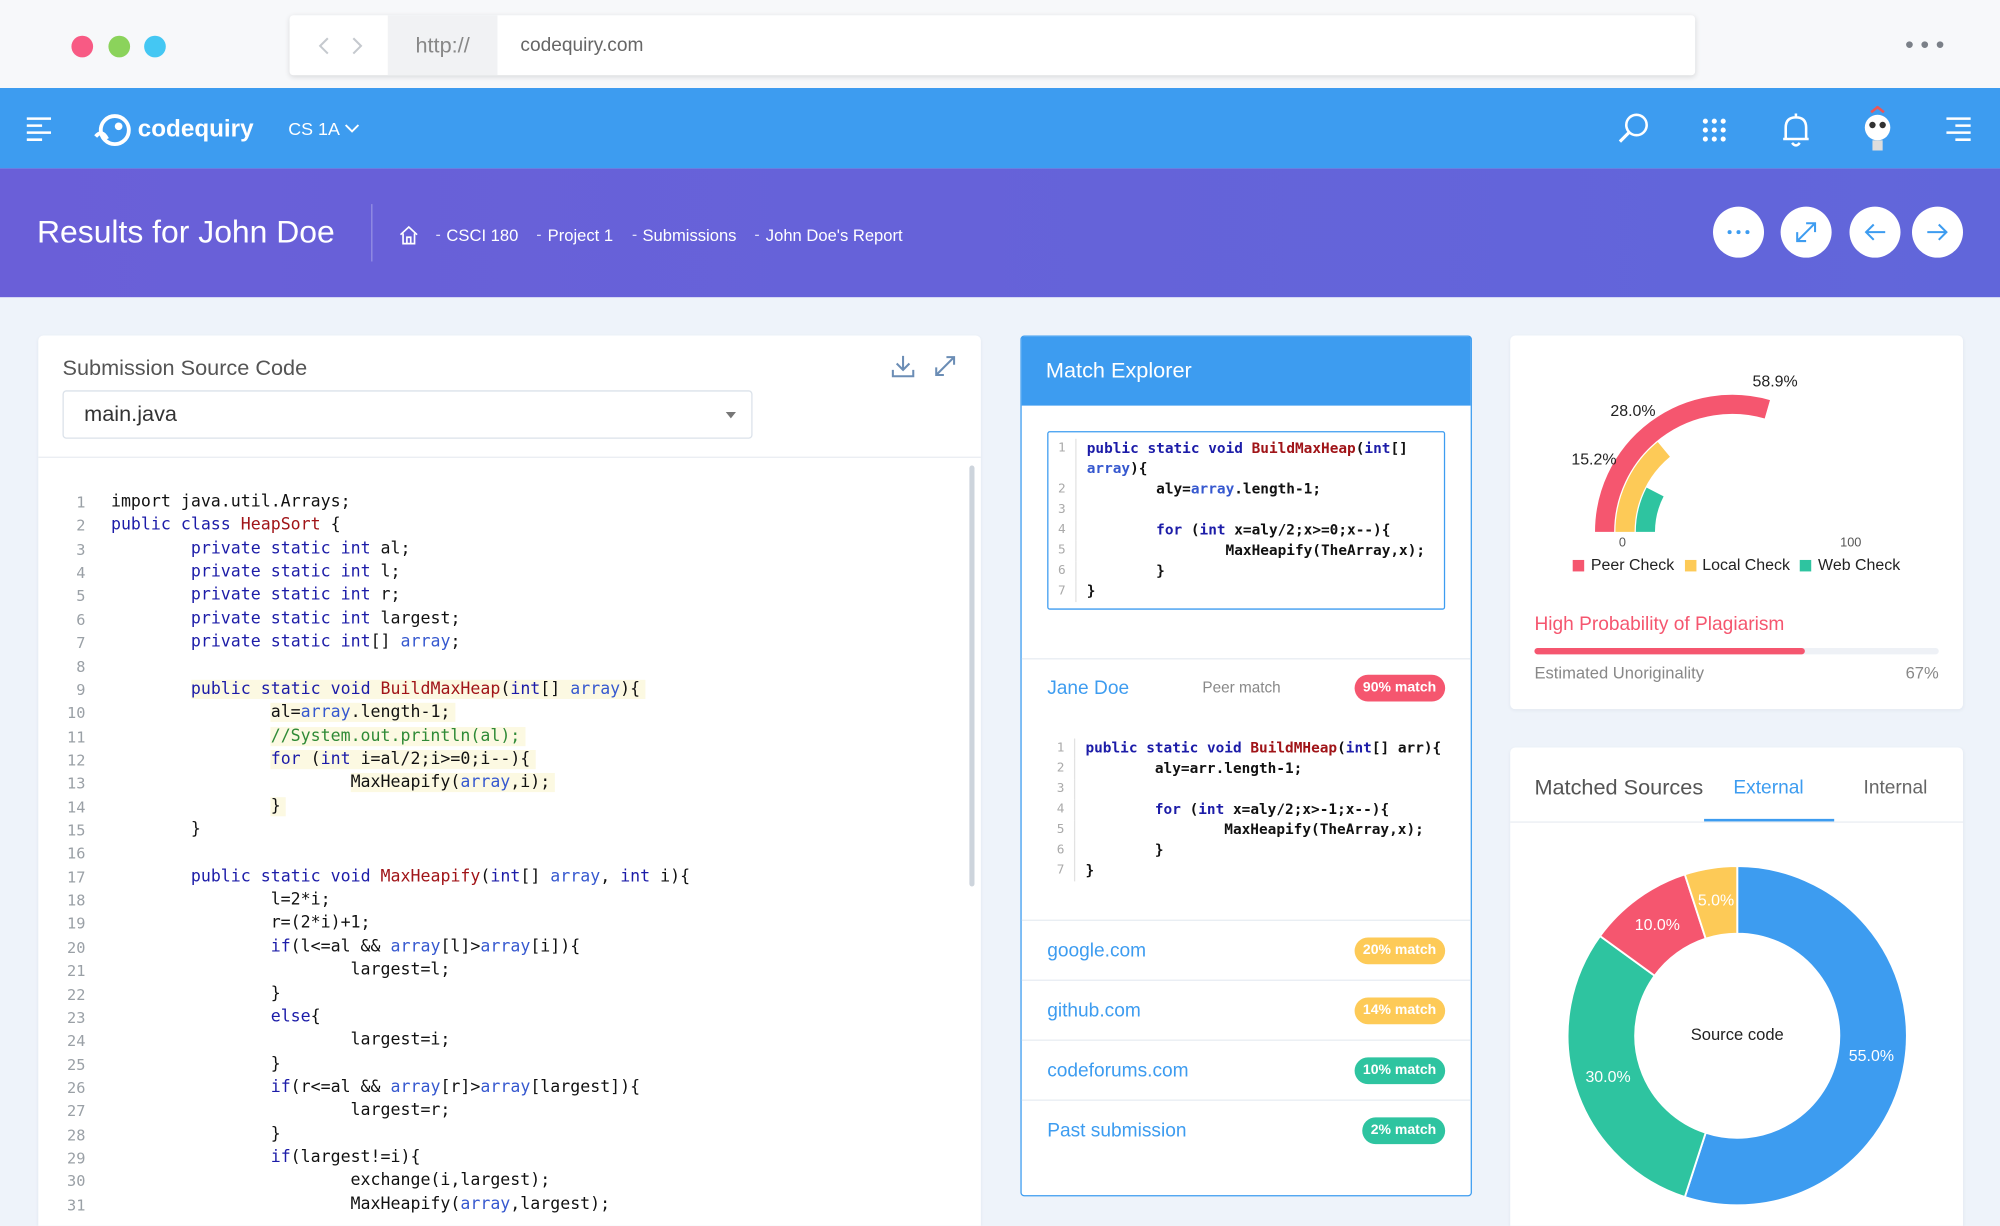  What do you see at coordinates (1619, 673) in the screenshot?
I see `metric-name: Estimated Unoriginality` at bounding box center [1619, 673].